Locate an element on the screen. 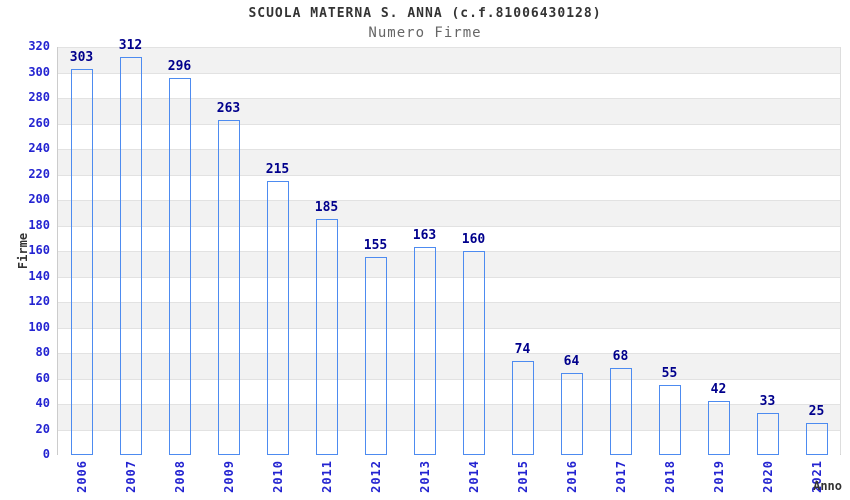 Image resolution: width=850 pixels, height=500 pixels. bar-2015 is located at coordinates (522, 407).